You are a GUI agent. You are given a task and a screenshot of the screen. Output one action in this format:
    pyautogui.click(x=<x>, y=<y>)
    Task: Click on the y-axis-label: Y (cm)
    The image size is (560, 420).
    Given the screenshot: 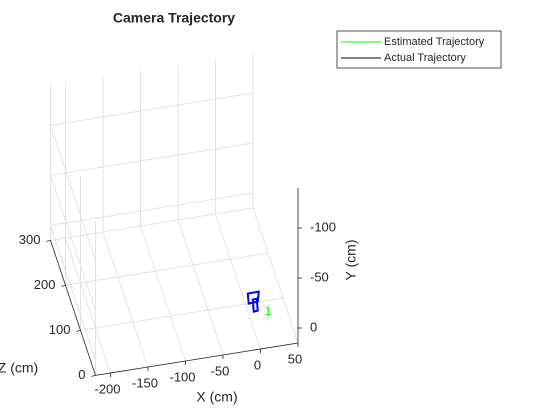 What is the action you would take?
    pyautogui.click(x=351, y=260)
    